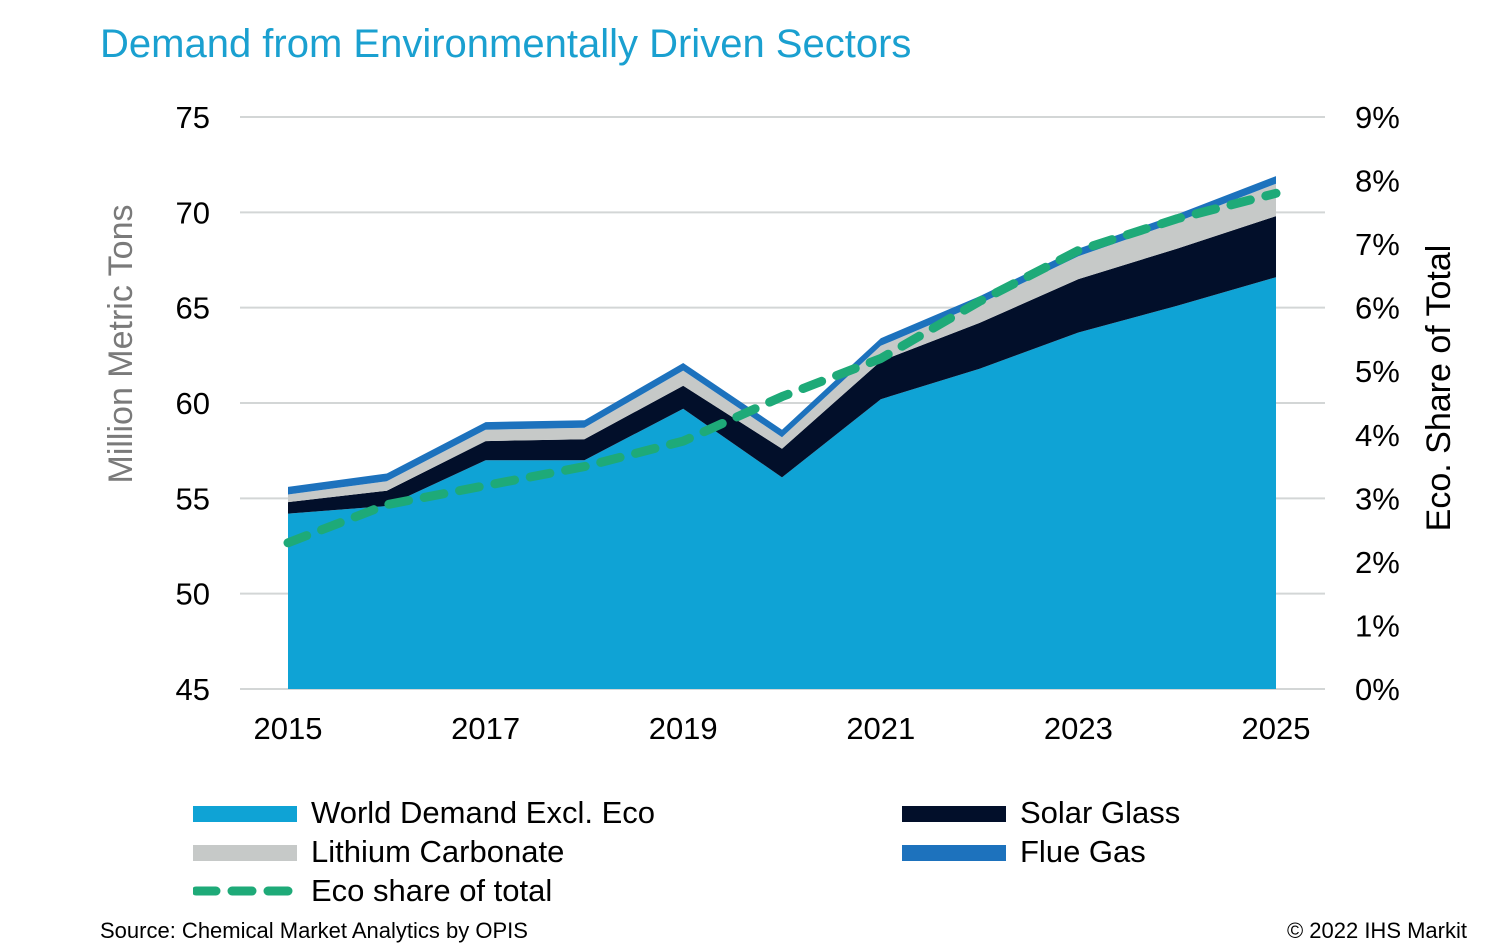  What do you see at coordinates (193, 212) in the screenshot?
I see `y-tick-label: 70` at bounding box center [193, 212].